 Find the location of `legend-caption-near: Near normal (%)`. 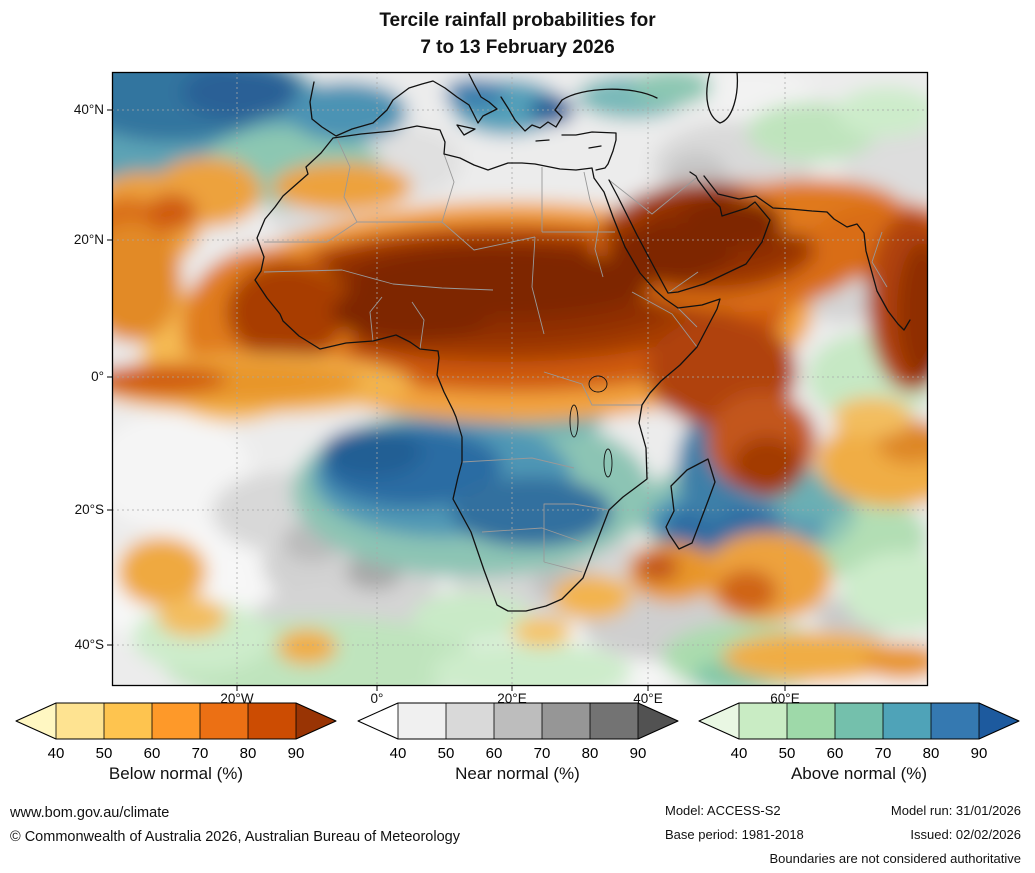

legend-caption-near: Near normal (%) is located at coordinates (517, 773).